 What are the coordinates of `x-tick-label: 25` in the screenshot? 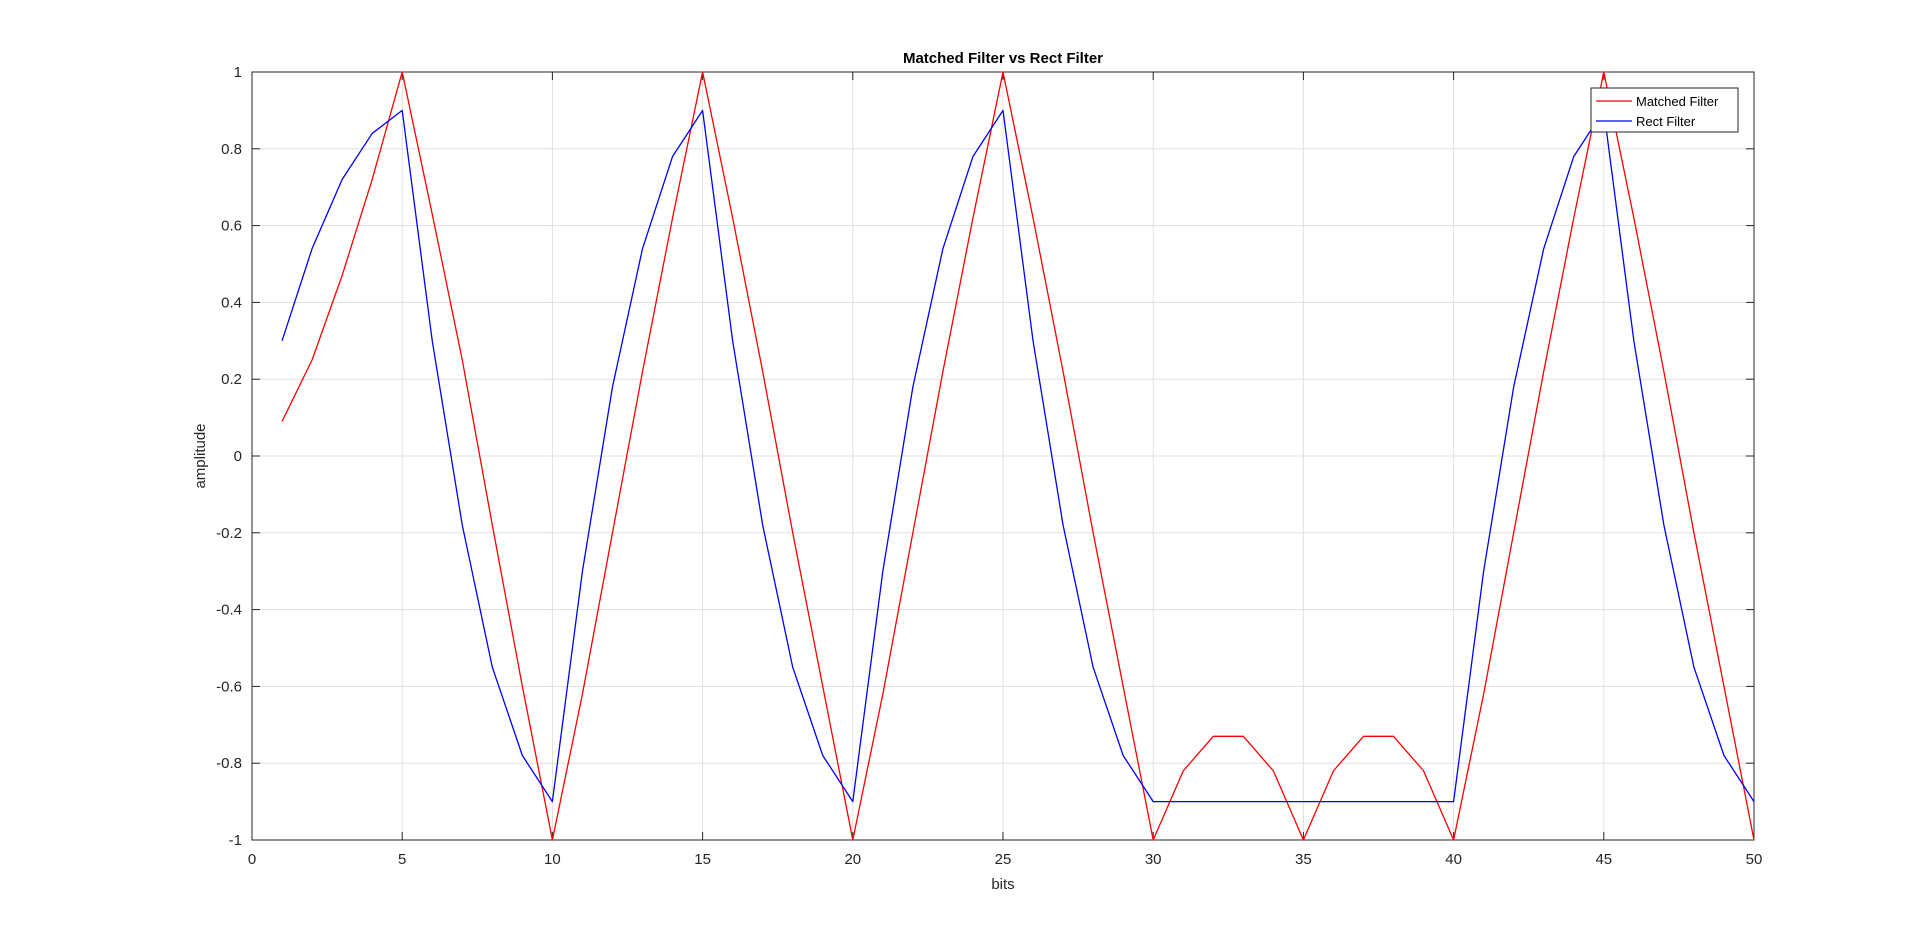 It's located at (1003, 859).